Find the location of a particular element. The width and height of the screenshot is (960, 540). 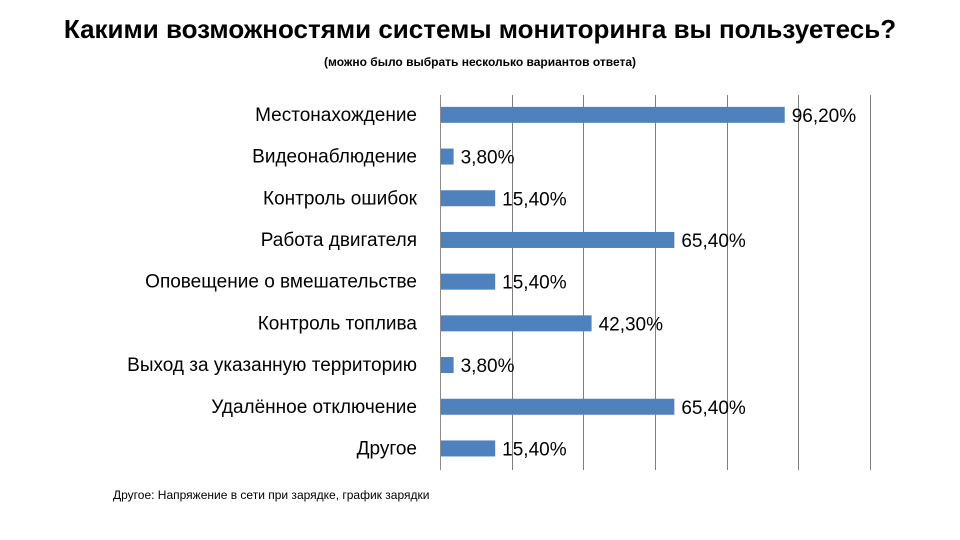

data-label: 96,20% is located at coordinates (824, 116).